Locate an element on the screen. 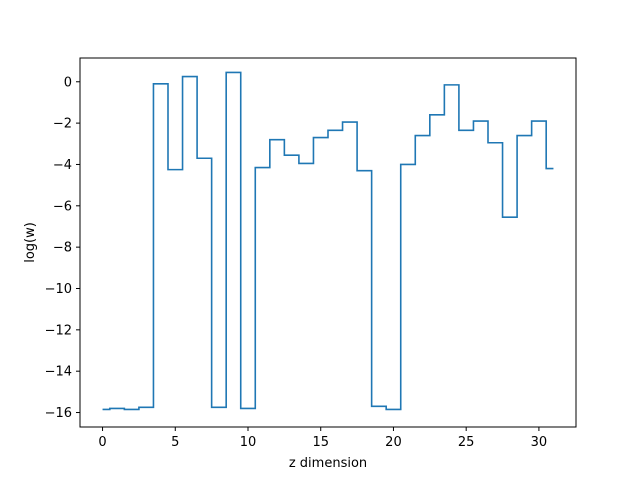  y-tick-label: −10 is located at coordinates (58, 289).